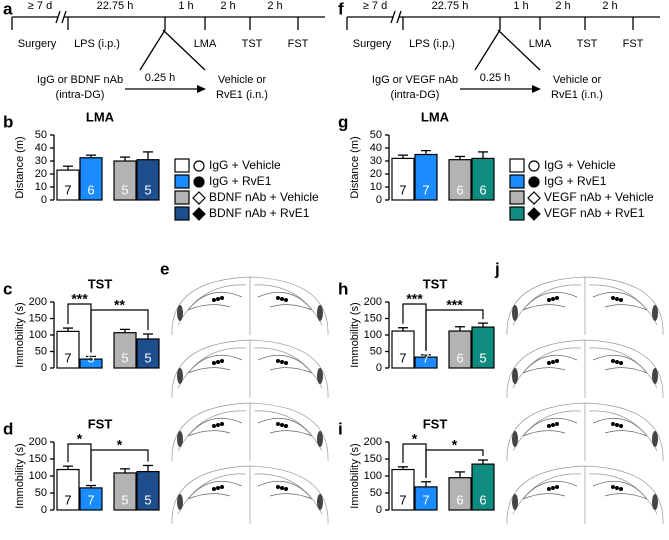 This screenshot has width=669, height=540. I want to click on n-label: 6, so click(90, 189).